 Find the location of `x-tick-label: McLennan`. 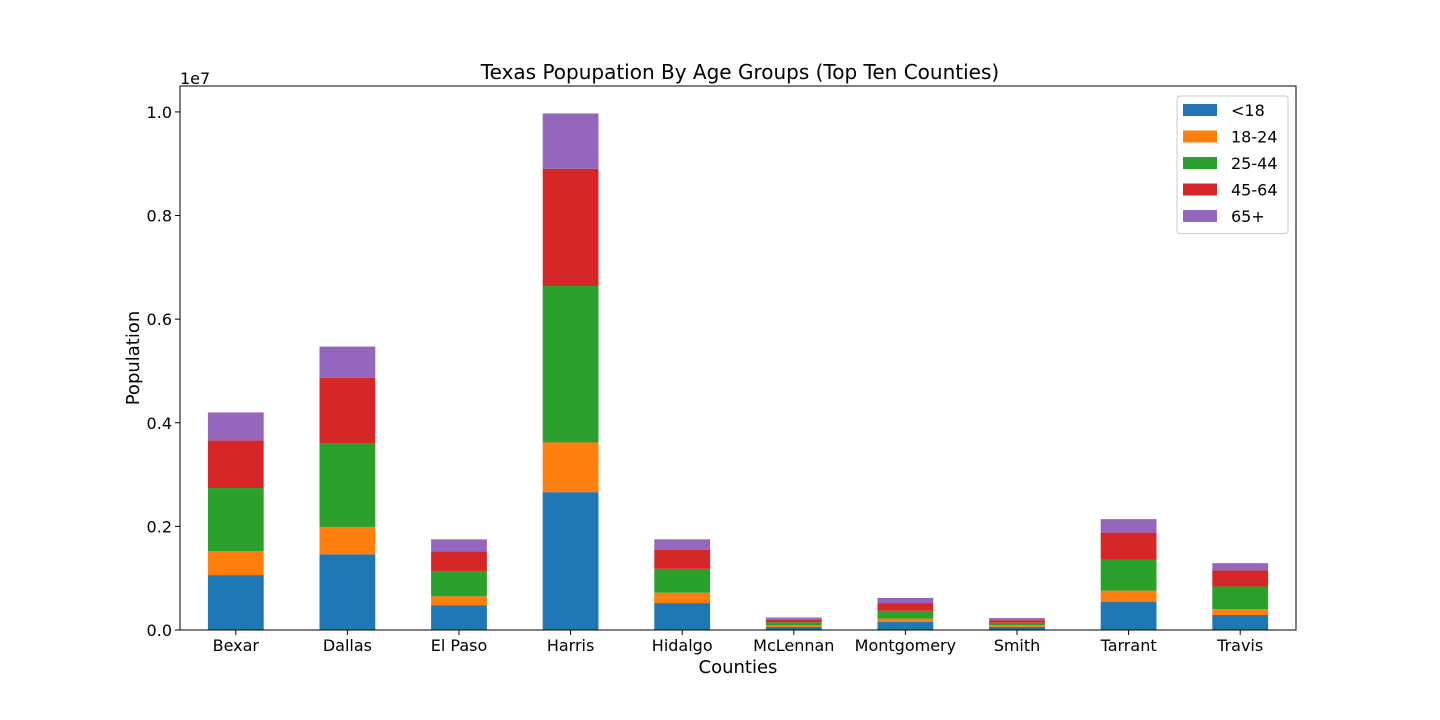

x-tick-label: McLennan is located at coordinates (793, 645).